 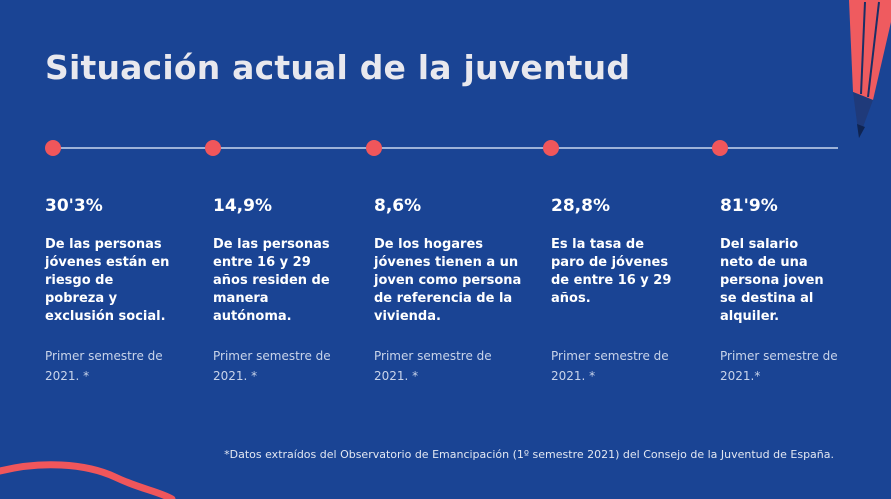 I want to click on stat-value: 8,6%, so click(x=398, y=206).